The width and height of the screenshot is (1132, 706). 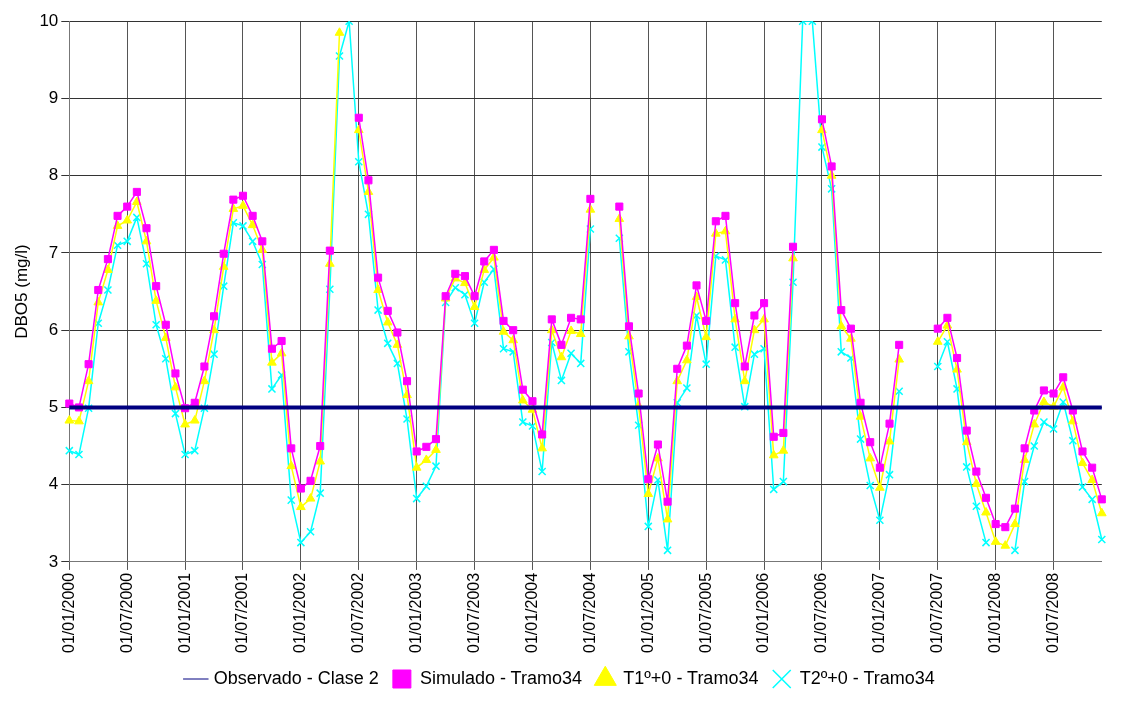 I want to click on y-tick-label: 8, so click(x=53, y=175).